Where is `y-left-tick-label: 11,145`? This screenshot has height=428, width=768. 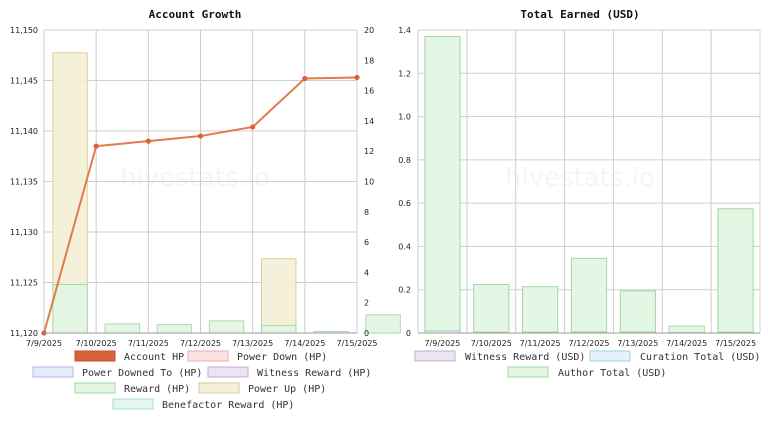 y-left-tick-label: 11,145 is located at coordinates (24, 81).